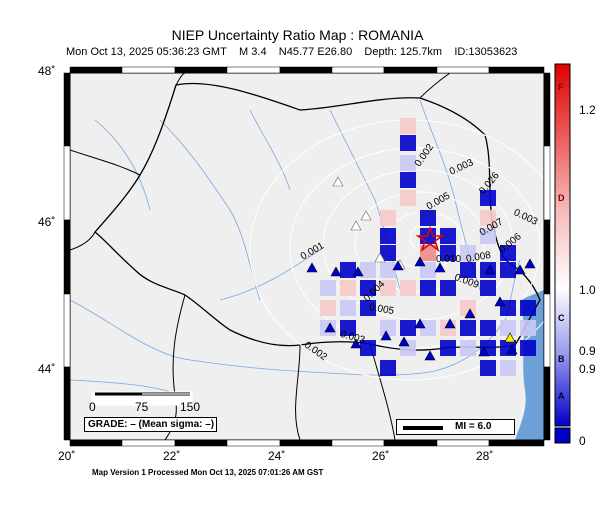  I want to click on grade-letter: A, so click(561, 396).